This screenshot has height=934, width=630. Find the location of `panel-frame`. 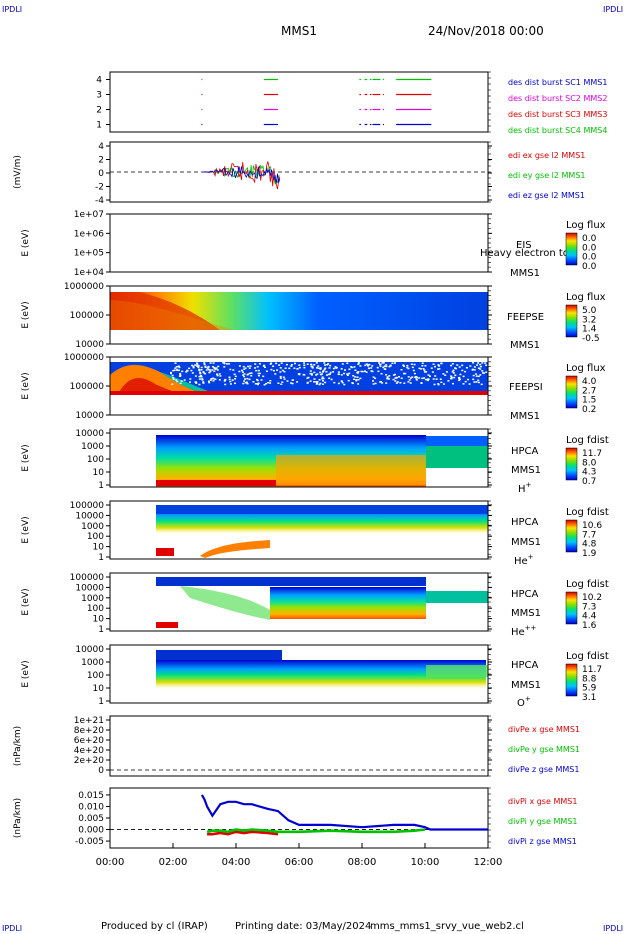

panel-frame is located at coordinates (299, 243).